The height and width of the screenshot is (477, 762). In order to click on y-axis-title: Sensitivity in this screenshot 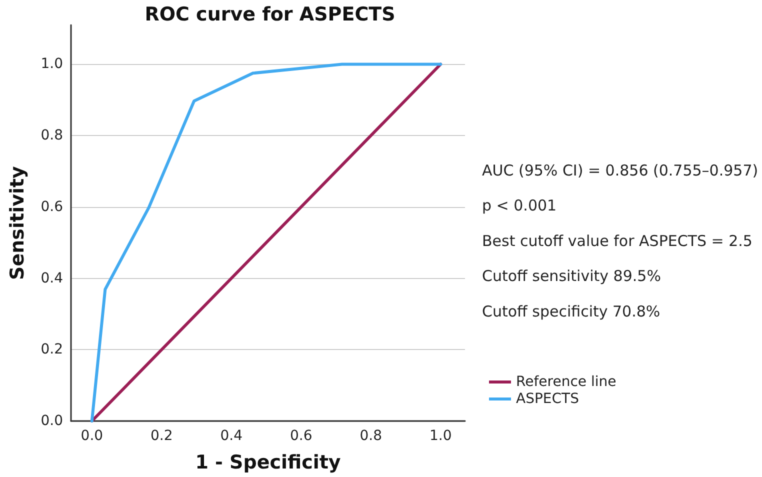, I will do `click(17, 222)`.